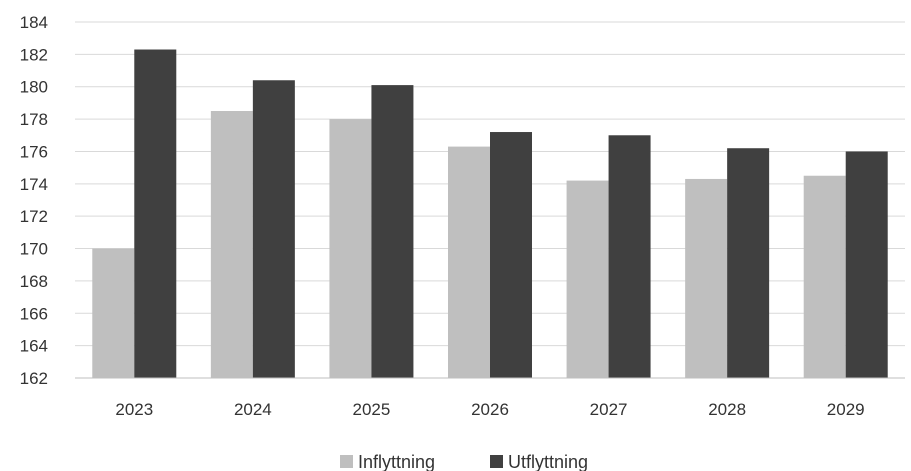 The width and height of the screenshot is (911, 471). What do you see at coordinates (34, 54) in the screenshot?
I see `y-tick-label: 182` at bounding box center [34, 54].